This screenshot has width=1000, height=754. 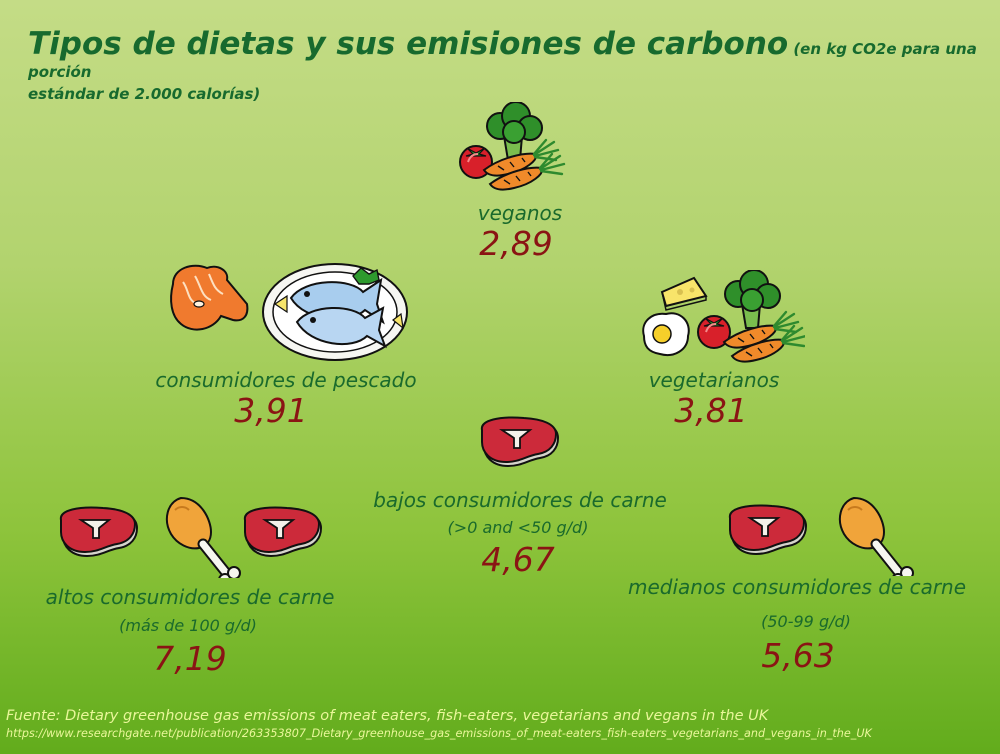 What do you see at coordinates (797, 587) in the screenshot?
I see `label-medianos: medianos consumidores de carne` at bounding box center [797, 587].